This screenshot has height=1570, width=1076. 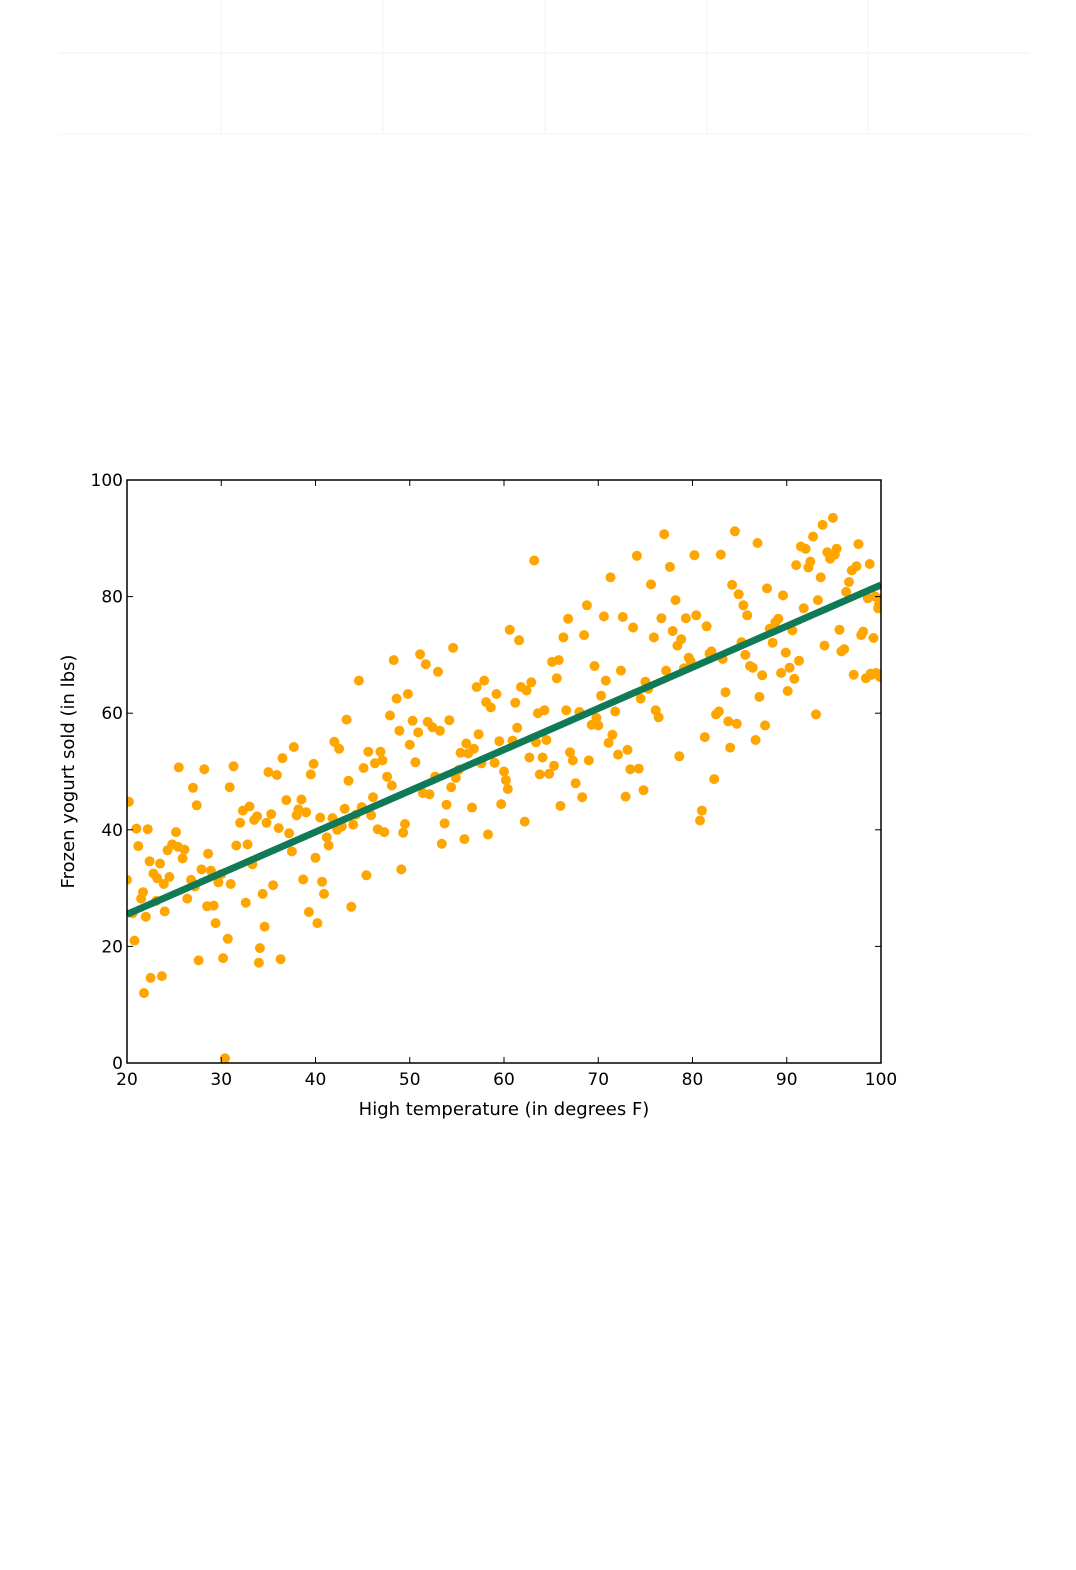 What do you see at coordinates (504, 1080) in the screenshot?
I see `x-tick-label: 60` at bounding box center [504, 1080].